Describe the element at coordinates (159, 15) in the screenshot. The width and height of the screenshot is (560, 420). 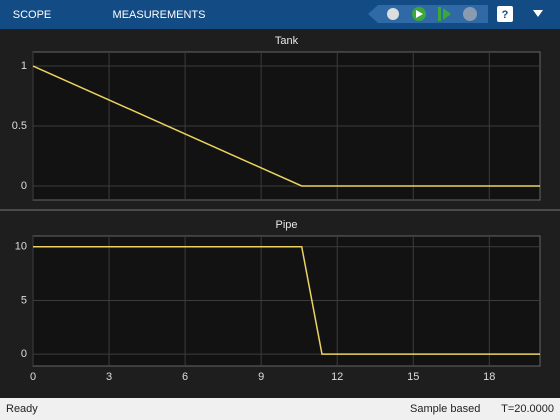
I see `tab: MEASUREMENTS` at that location.